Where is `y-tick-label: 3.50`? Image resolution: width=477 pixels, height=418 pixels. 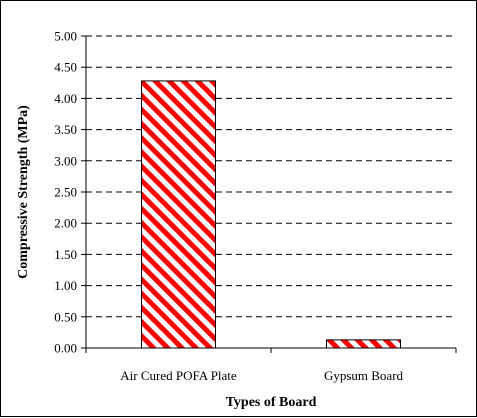 y-tick-label: 3.50 is located at coordinates (65, 129).